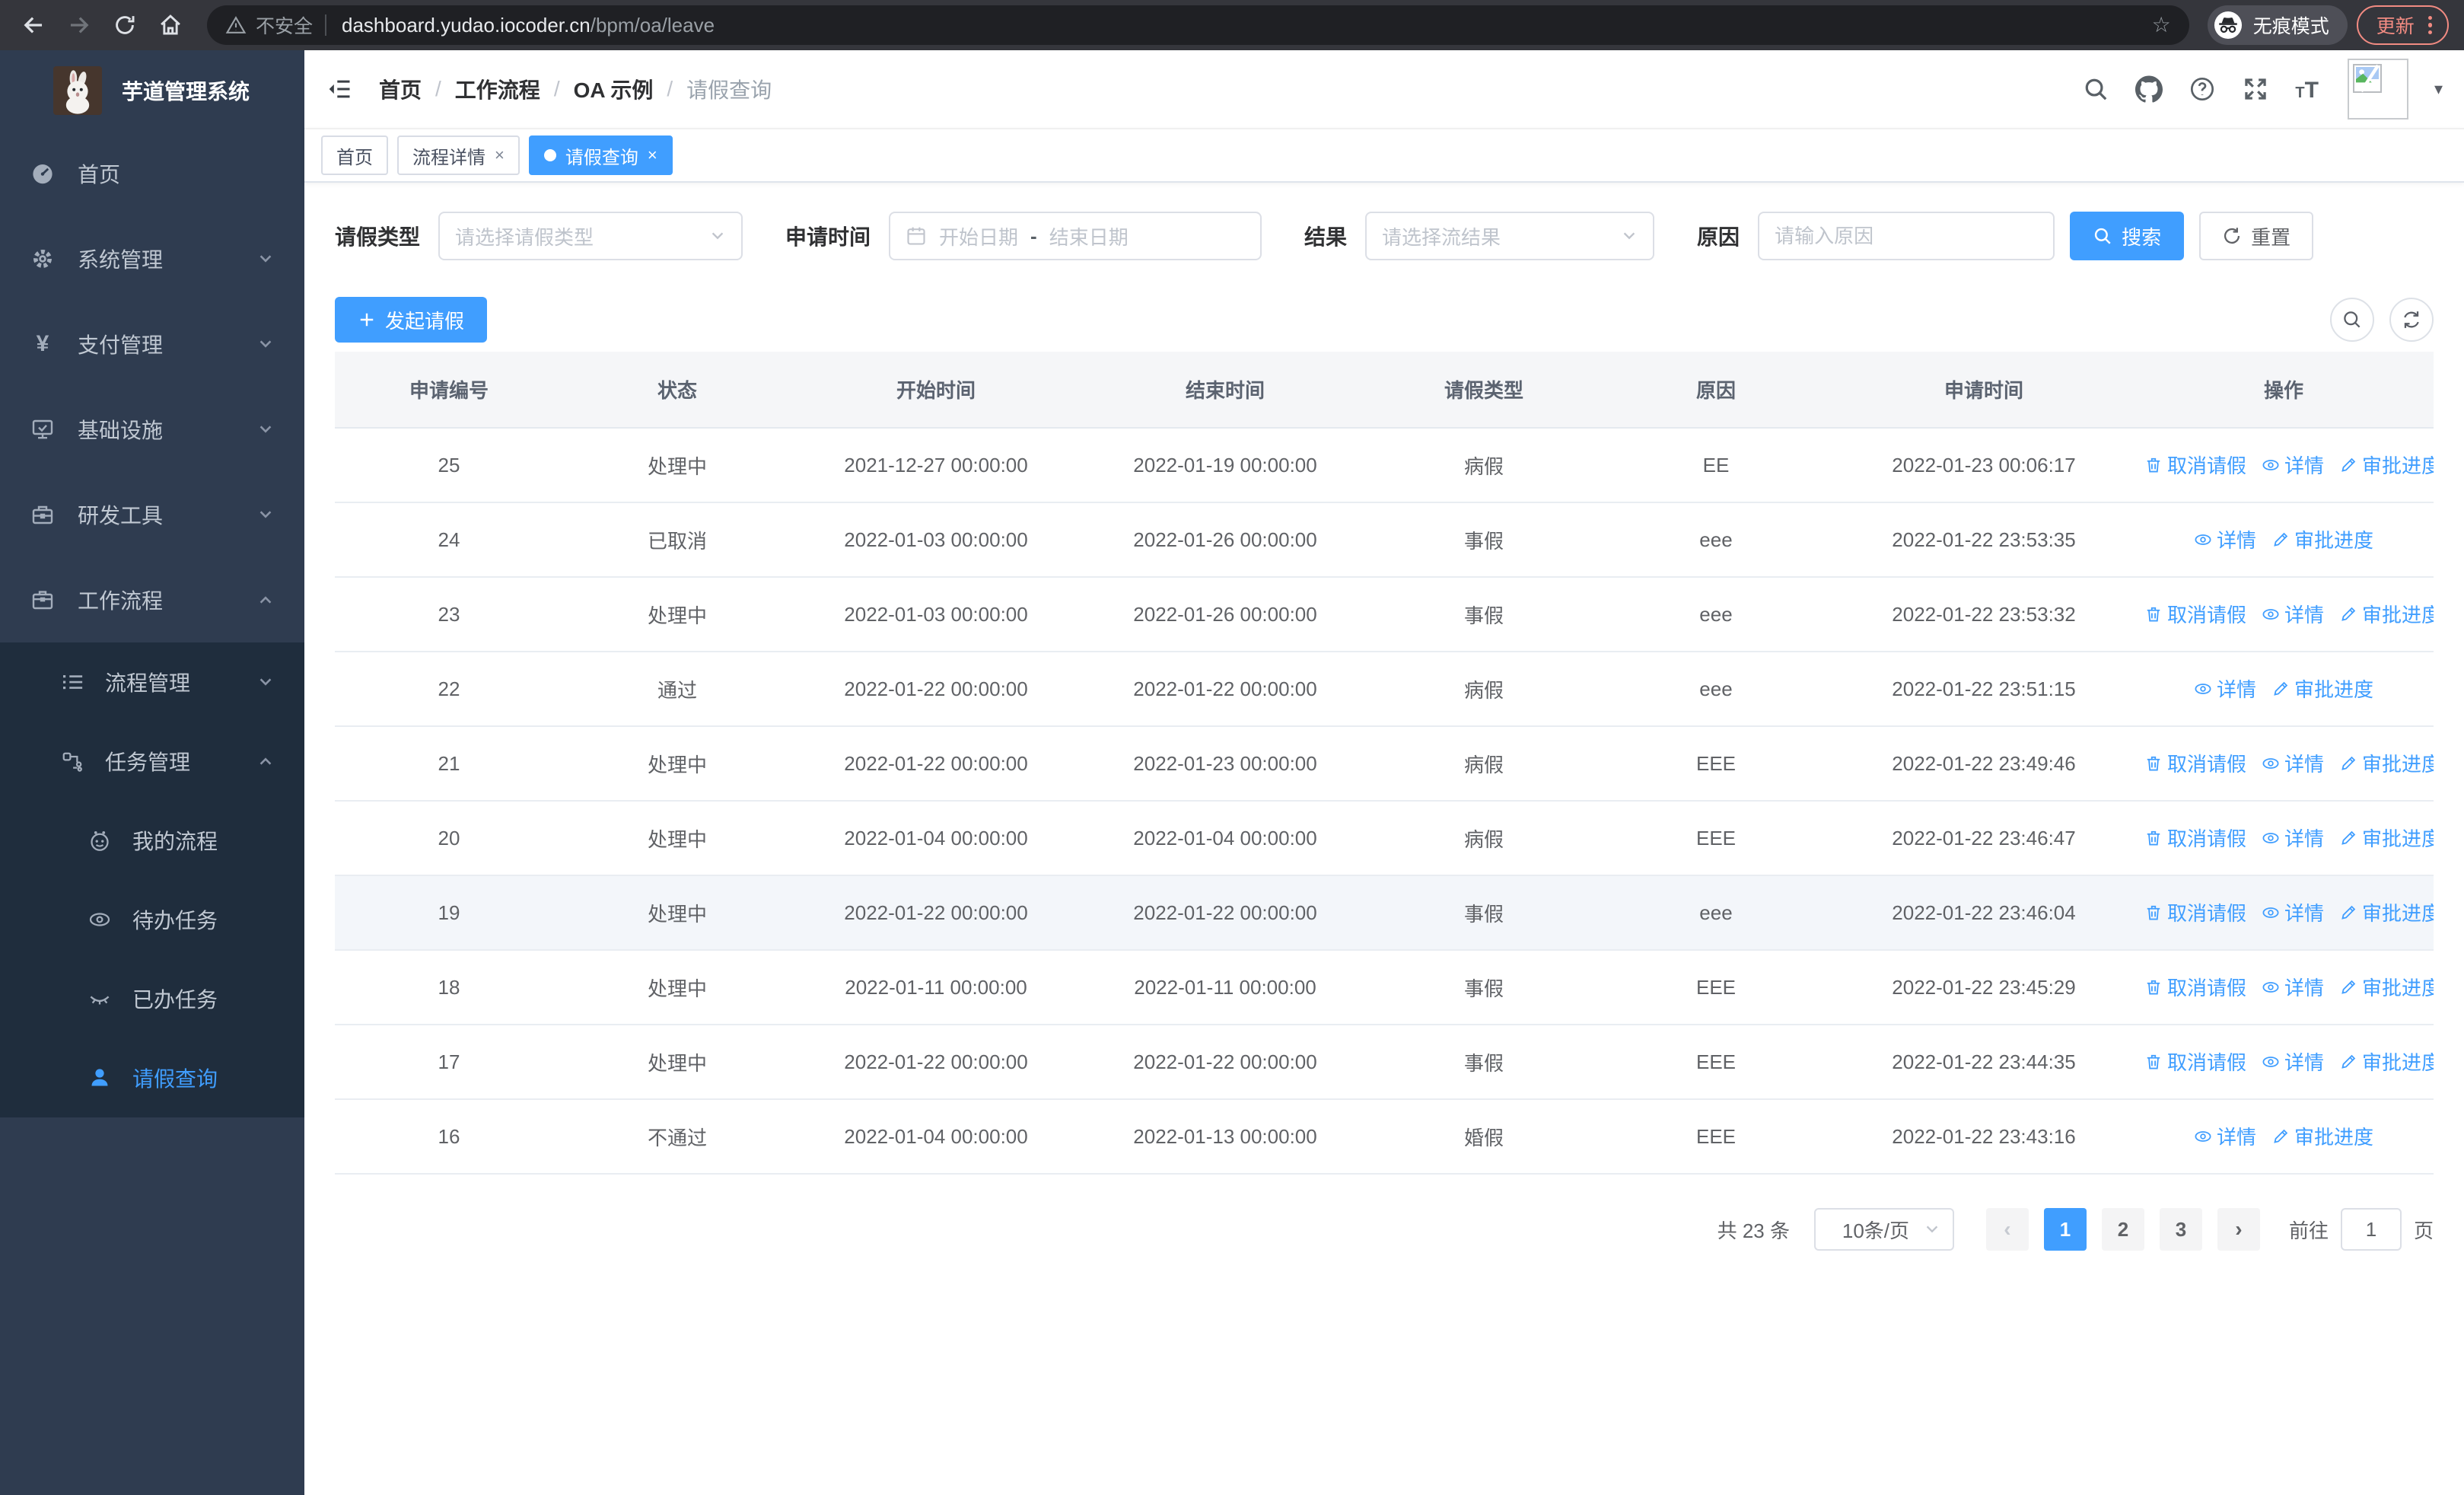 The width and height of the screenshot is (2464, 1495). I want to click on logo: 芋道管理系统, so click(152, 91).